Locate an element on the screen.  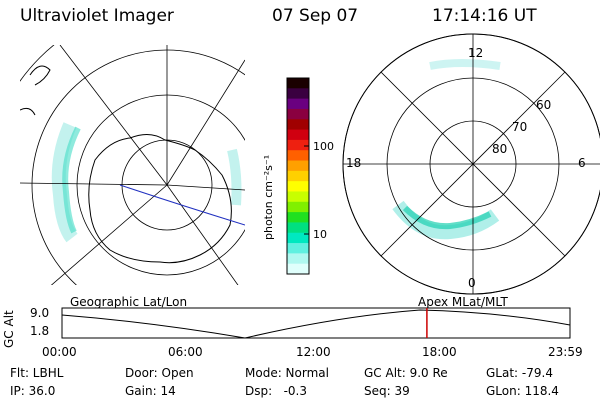
info-ip: IP: 36.0 is located at coordinates (33, 391).